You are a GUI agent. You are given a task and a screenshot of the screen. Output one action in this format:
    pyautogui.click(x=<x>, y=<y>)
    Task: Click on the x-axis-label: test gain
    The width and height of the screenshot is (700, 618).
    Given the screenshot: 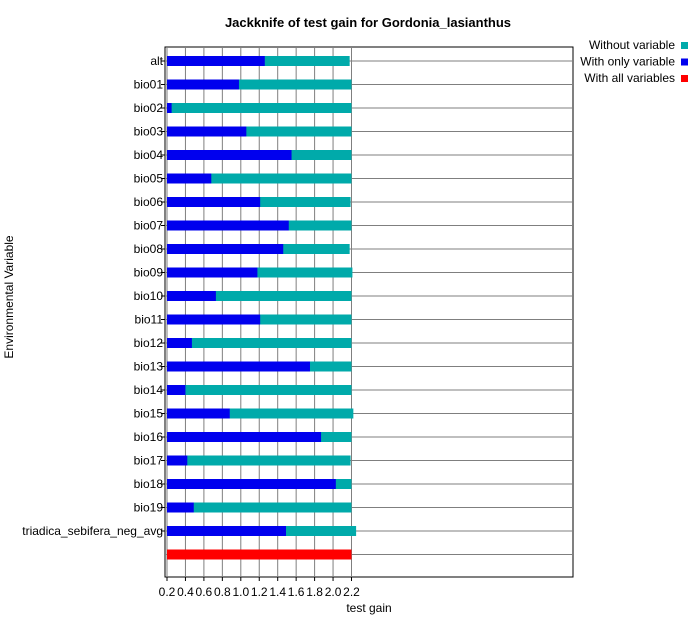 What is the action you would take?
    pyautogui.click(x=368, y=608)
    